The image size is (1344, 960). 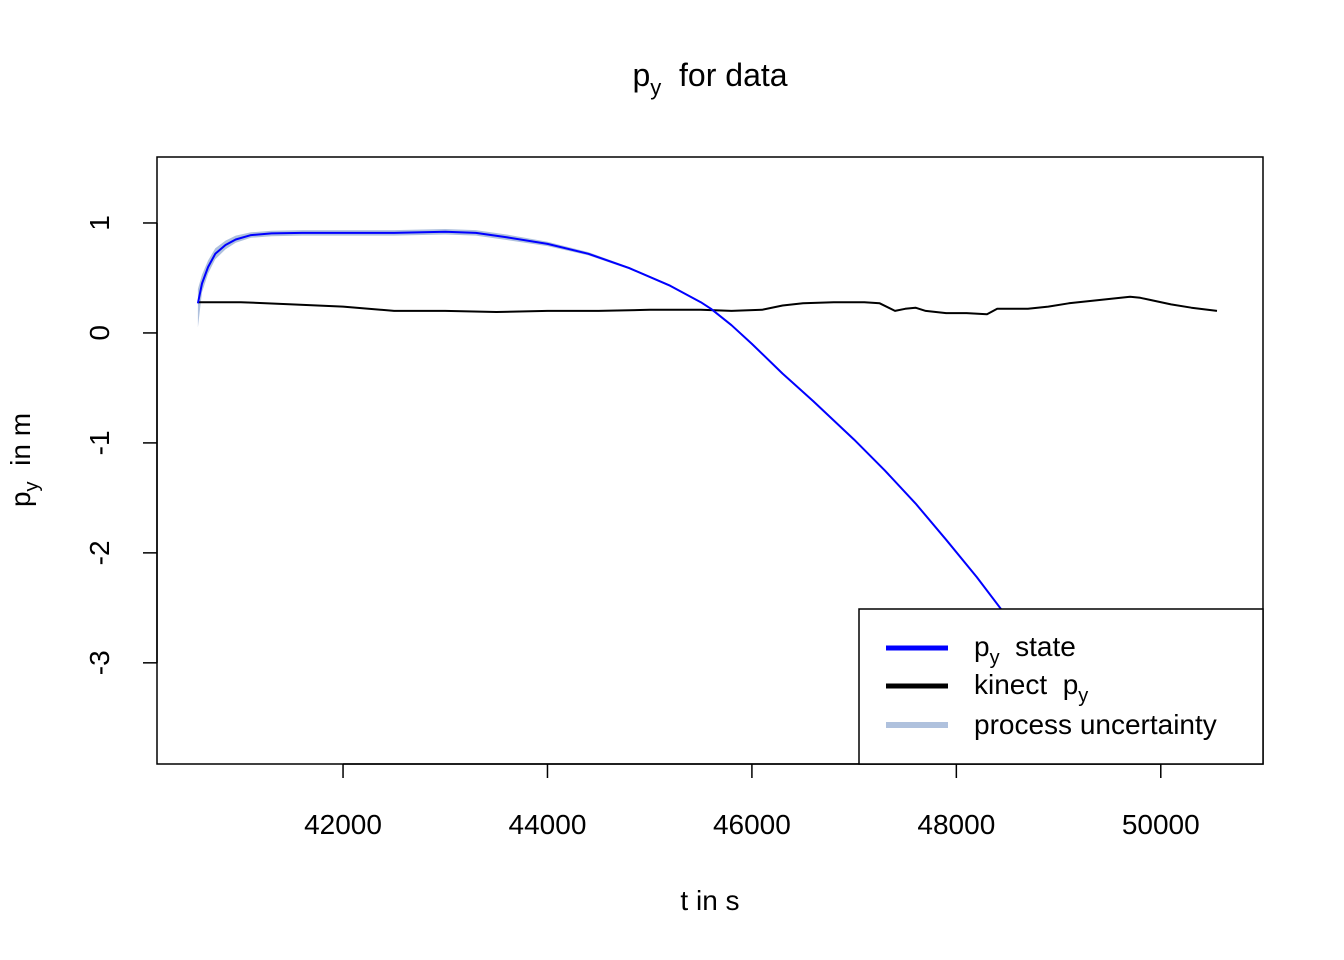 I want to click on x-tick-label: 50000, so click(x=1161, y=824).